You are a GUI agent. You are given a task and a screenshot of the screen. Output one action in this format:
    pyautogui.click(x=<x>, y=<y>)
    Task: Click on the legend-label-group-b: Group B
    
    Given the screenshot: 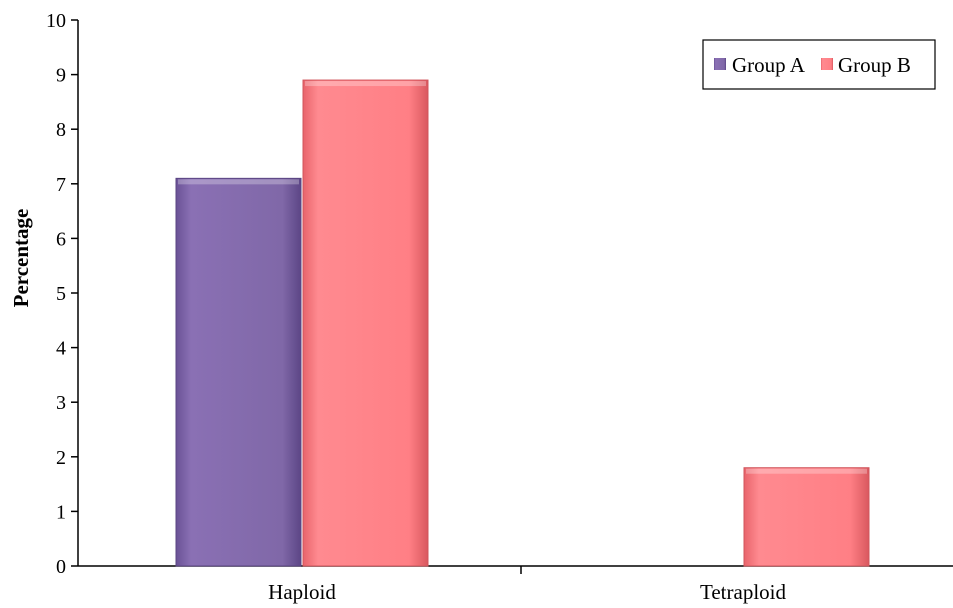 What is the action you would take?
    pyautogui.click(x=874, y=65)
    